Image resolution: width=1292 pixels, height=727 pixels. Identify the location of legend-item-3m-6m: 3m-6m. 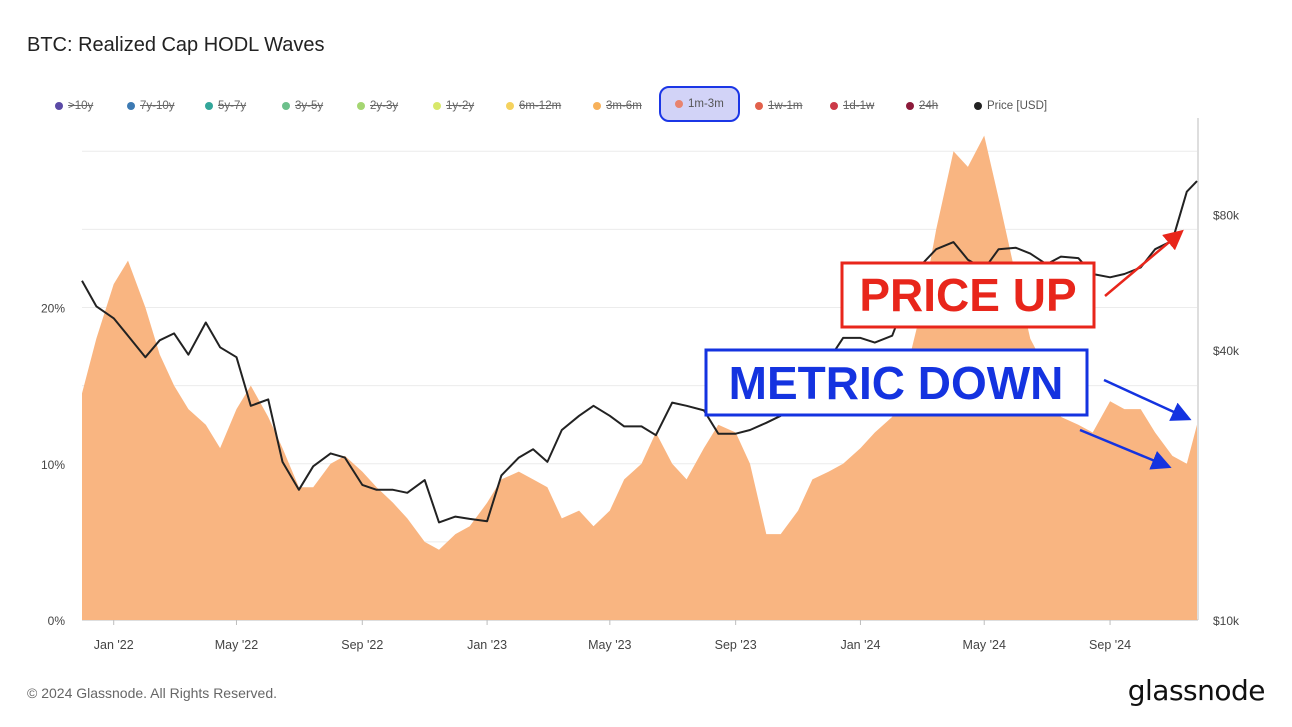
(617, 106).